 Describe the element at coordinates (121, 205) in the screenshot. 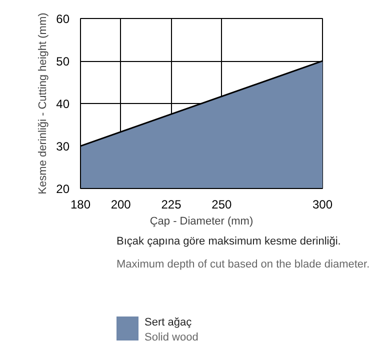

I see `x-tick-label: 200` at that location.